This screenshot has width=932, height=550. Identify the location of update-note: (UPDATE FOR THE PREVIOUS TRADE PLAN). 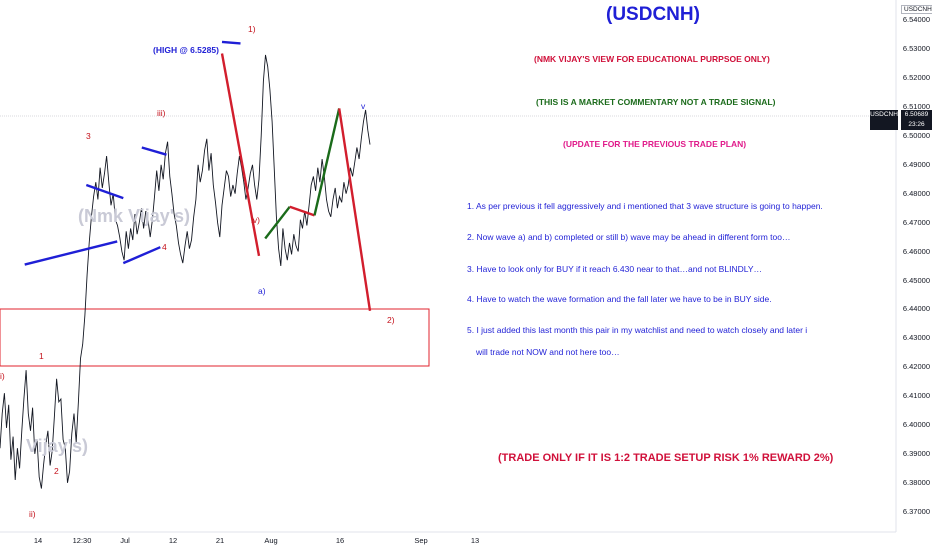
(655, 144).